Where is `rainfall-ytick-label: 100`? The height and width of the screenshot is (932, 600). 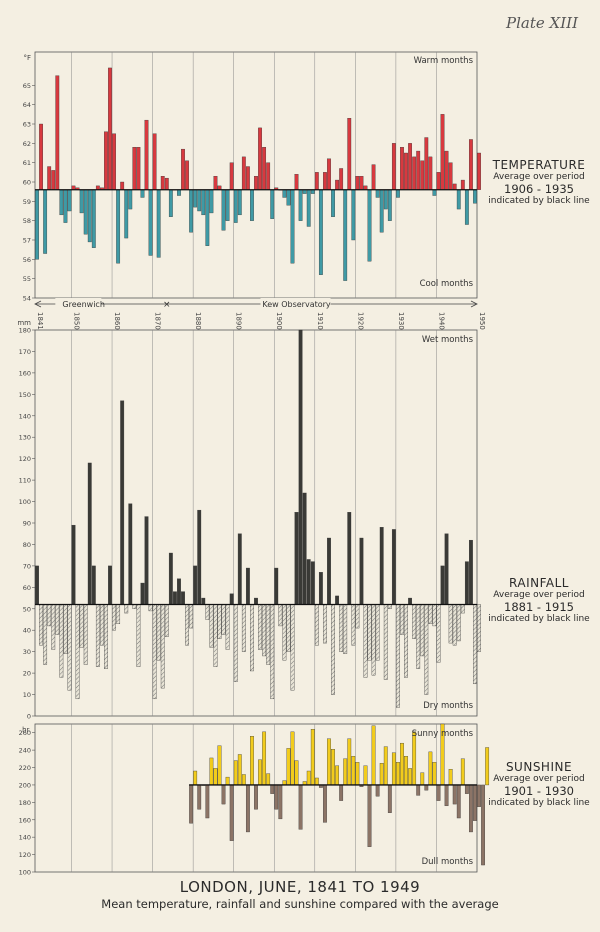 rainfall-ytick-label: 100 is located at coordinates (25, 502).